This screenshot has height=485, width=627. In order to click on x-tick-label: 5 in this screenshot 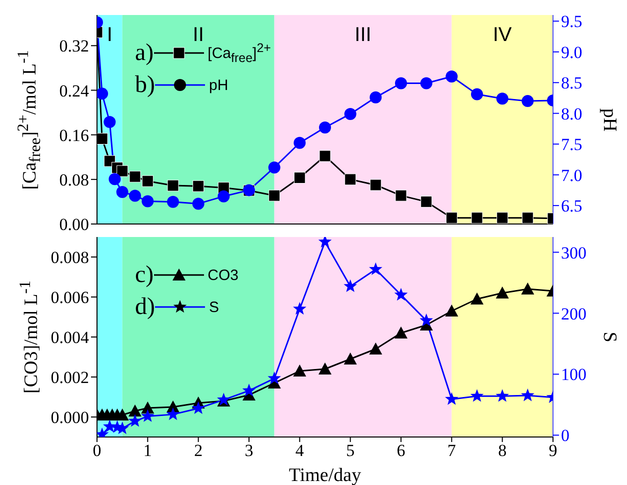, I will do `click(350, 450)`.